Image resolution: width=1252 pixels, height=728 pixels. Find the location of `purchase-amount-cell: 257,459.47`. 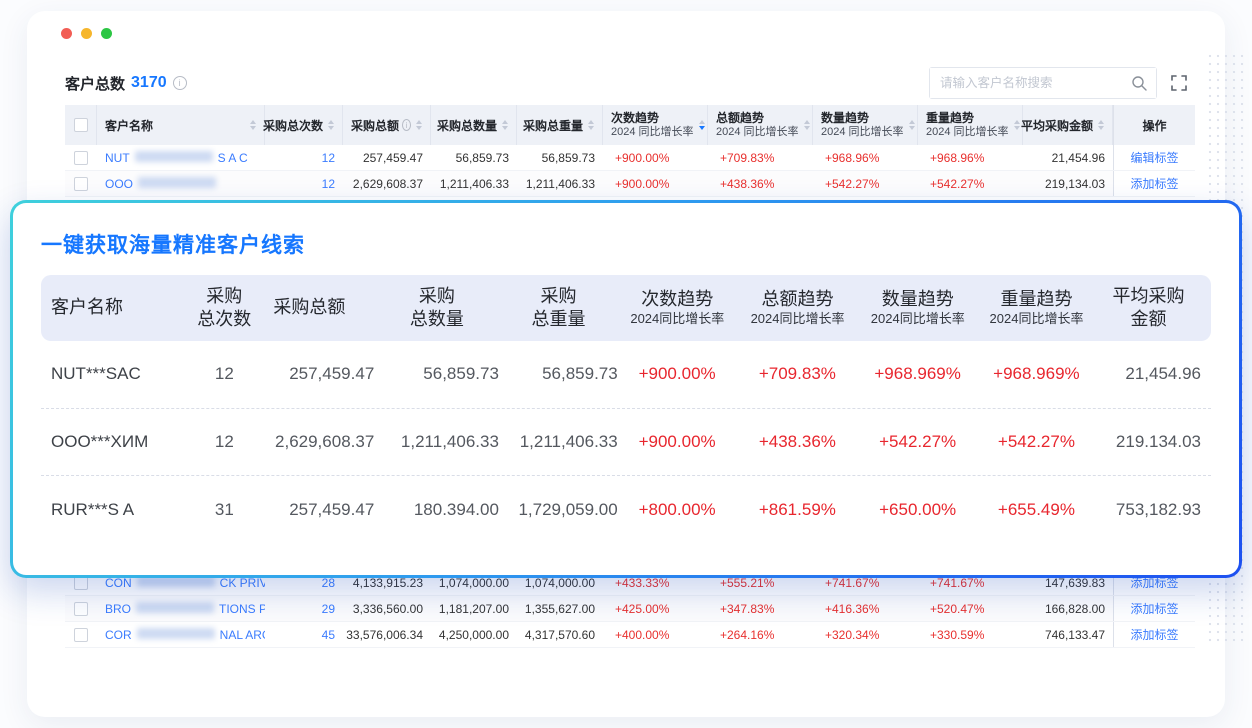

purchase-amount-cell: 257,459.47 is located at coordinates (392, 157).